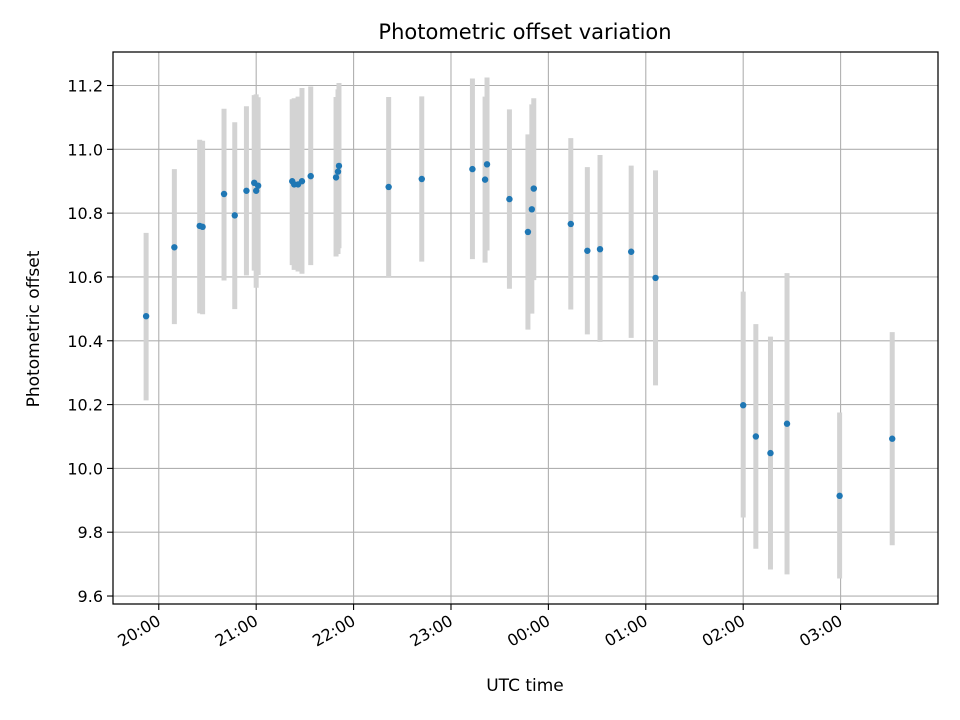 This screenshot has width=960, height=720. I want to click on y-axis-title: Photometric offset, so click(34, 328).